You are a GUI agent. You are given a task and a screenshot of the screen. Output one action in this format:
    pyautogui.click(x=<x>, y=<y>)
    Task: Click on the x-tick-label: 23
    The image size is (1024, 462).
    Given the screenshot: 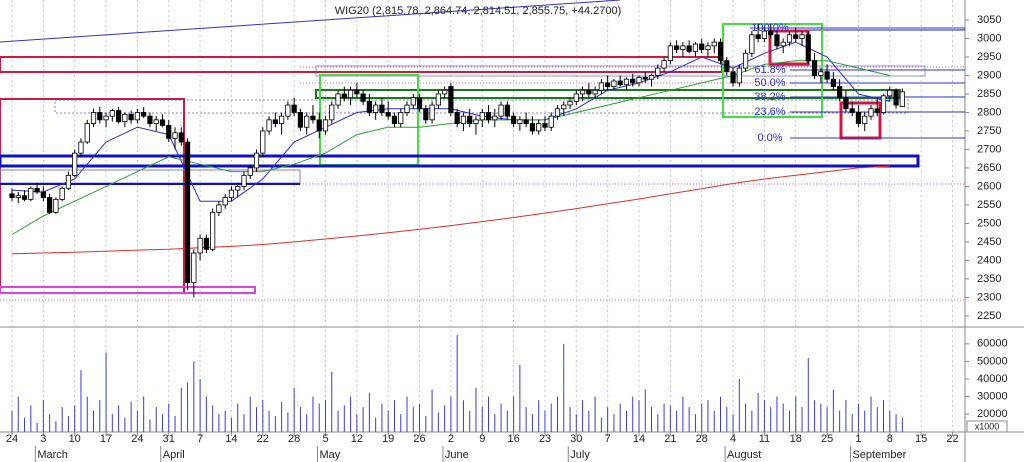 What is the action you would take?
    pyautogui.click(x=545, y=439)
    